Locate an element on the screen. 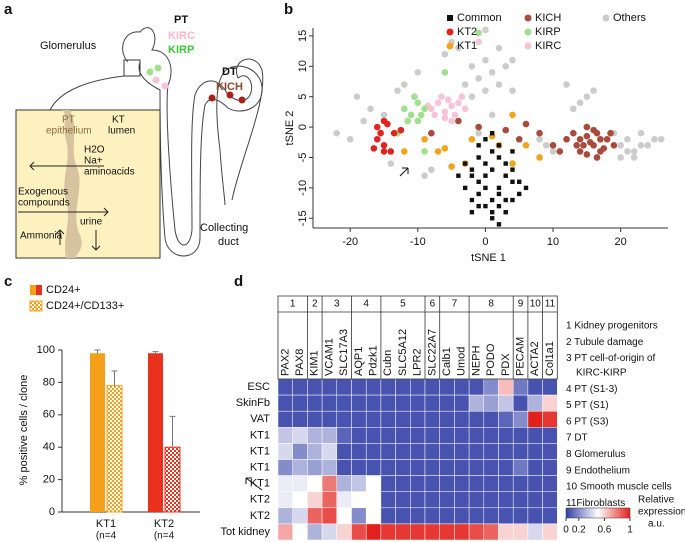 Image resolution: width=685 pixels, height=542 pixels. y-axis-label: % positive cells / clone is located at coordinates (24, 430).